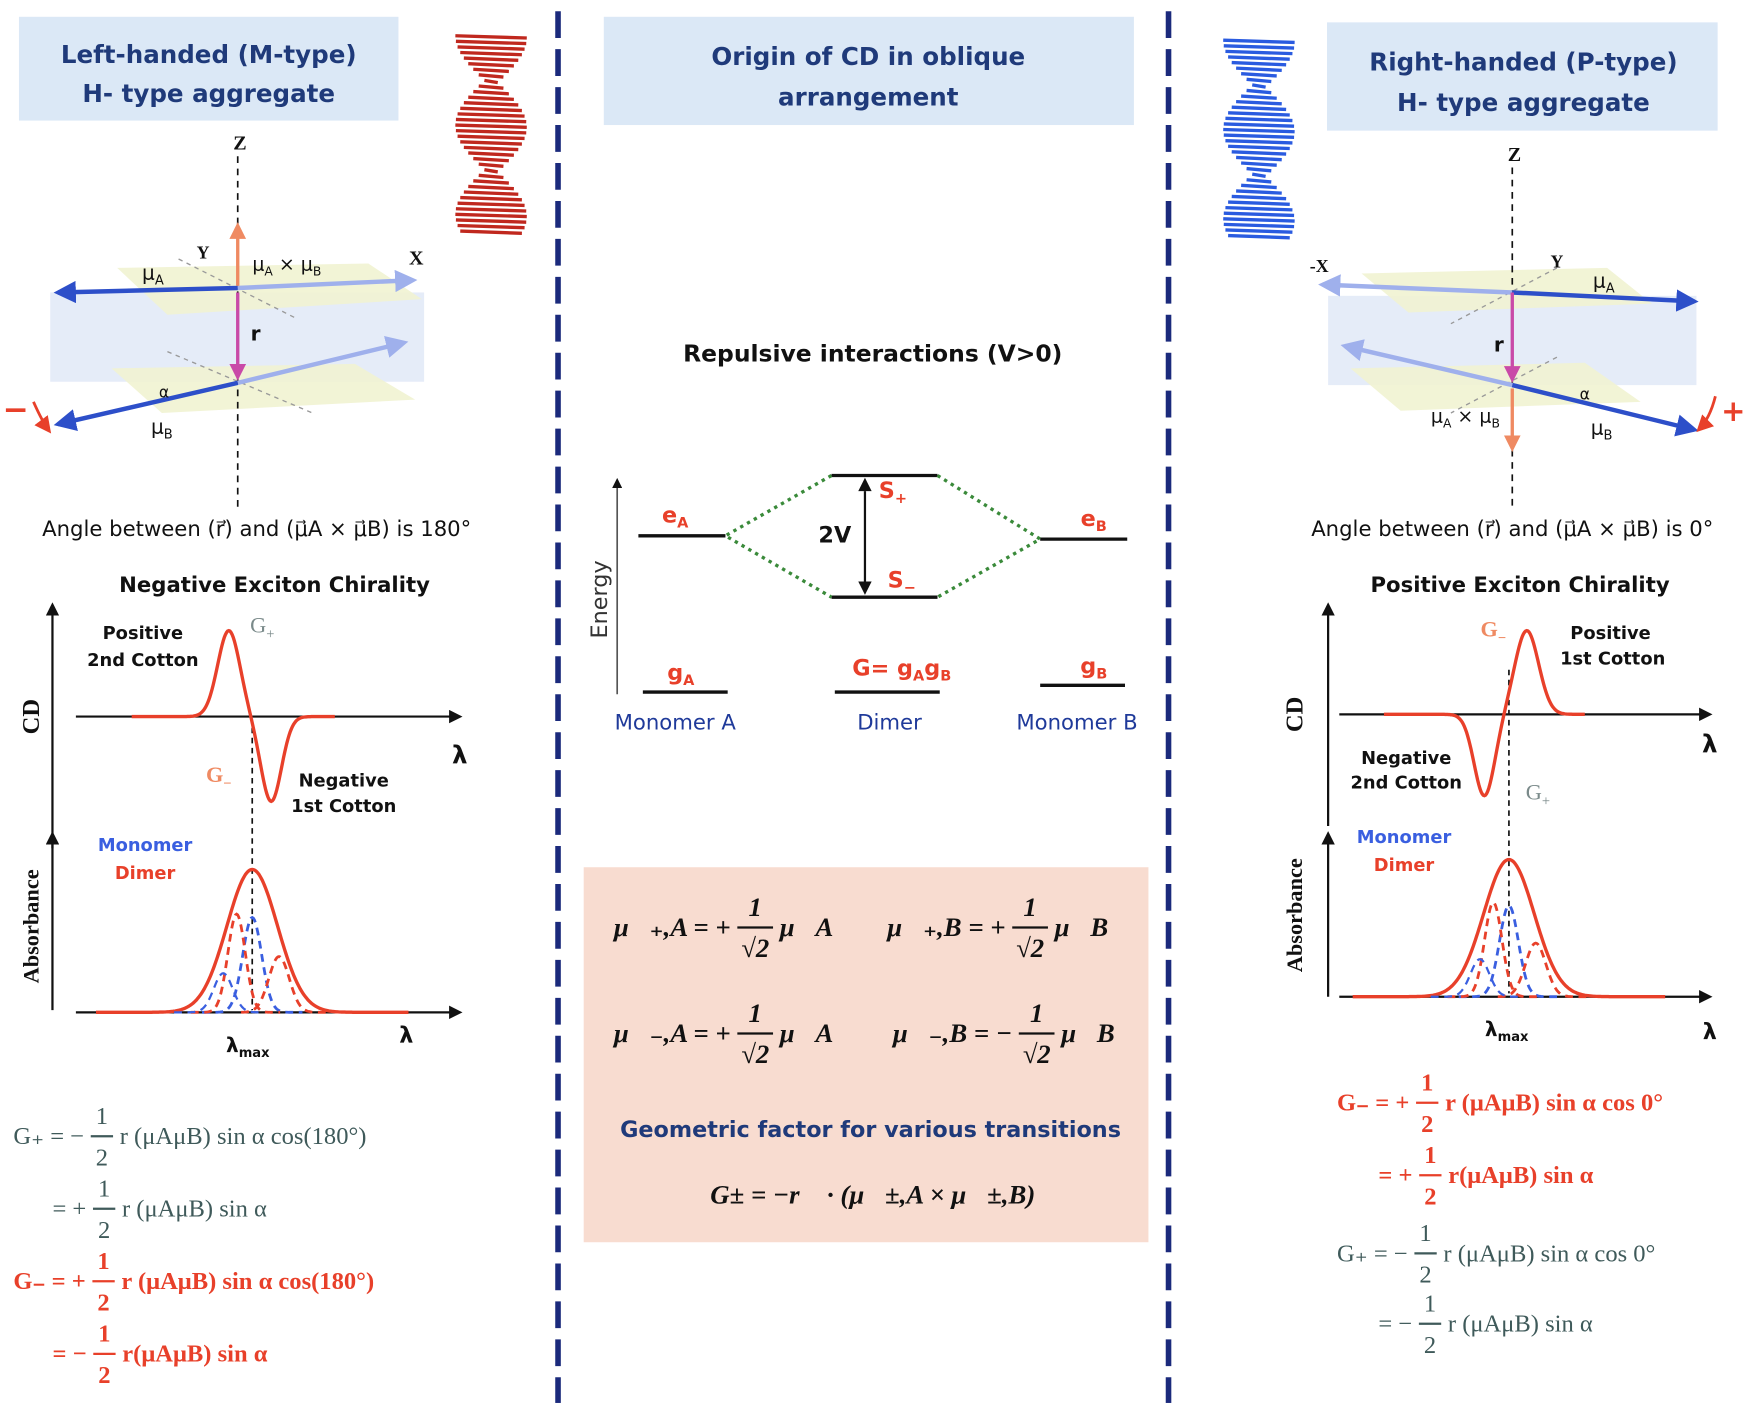  Describe the element at coordinates (1491, 1029) in the screenshot. I see `text-part: λ` at that location.